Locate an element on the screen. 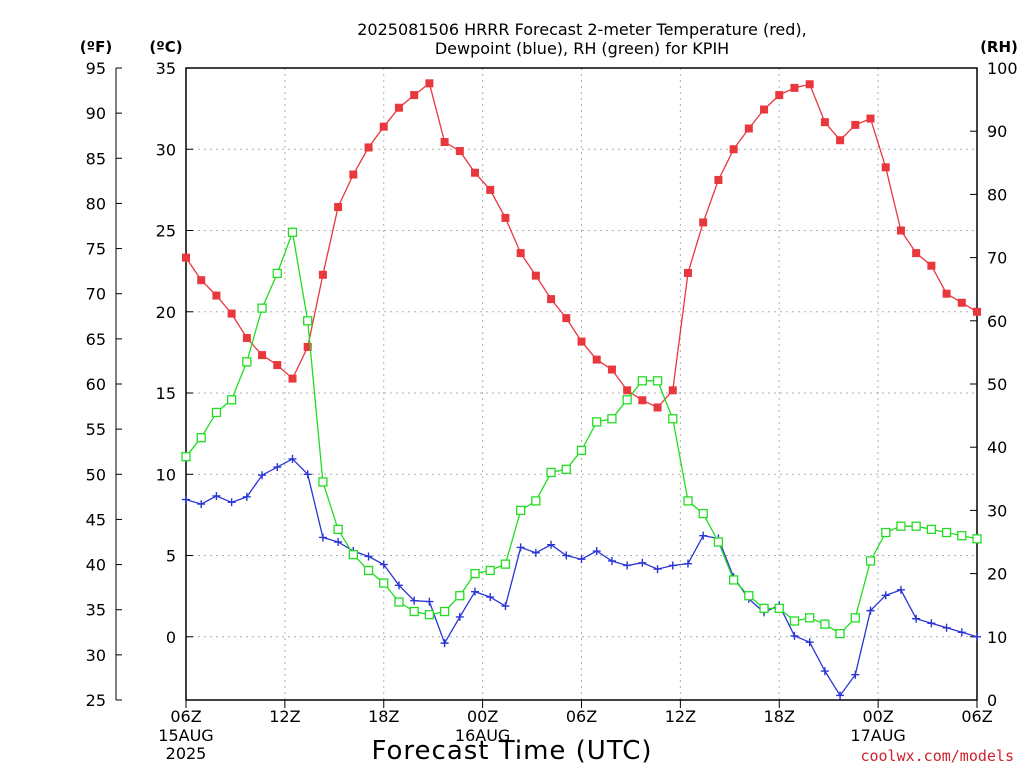 This screenshot has height=768, width=1024. celsius-tick-label: 10 is located at coordinates (166, 474).